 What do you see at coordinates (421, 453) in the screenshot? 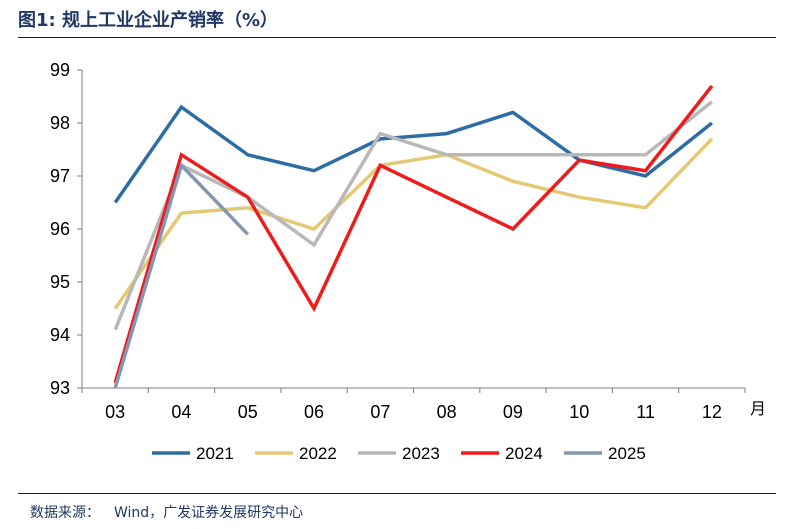
I see `legend-label-2023: 2023` at bounding box center [421, 453].